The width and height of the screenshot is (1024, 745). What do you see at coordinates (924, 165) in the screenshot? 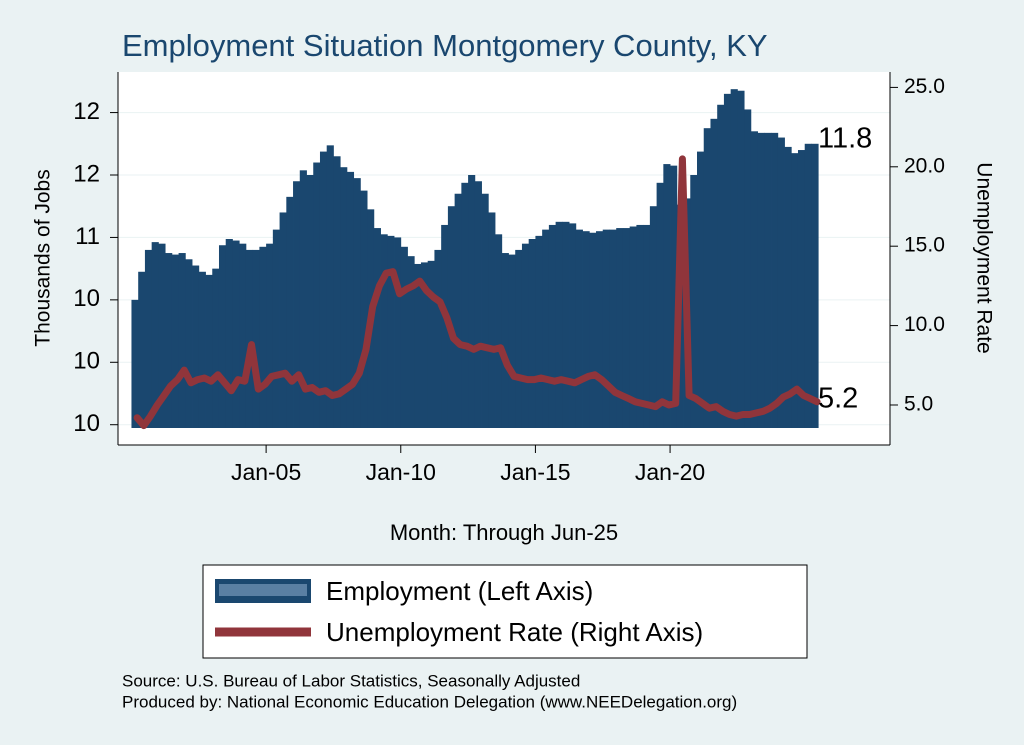
I see `y2-tick-label: 20.0` at bounding box center [924, 165].